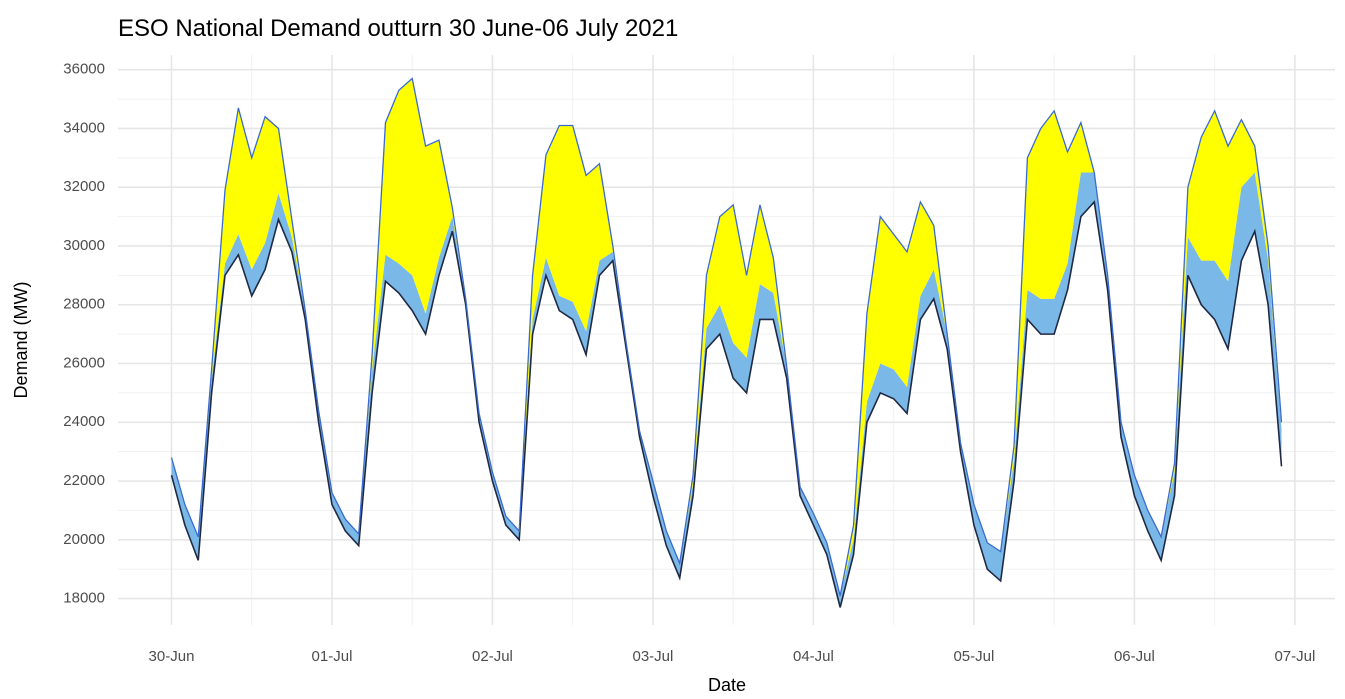 This screenshot has width=1345, height=699. I want to click on y-tick-label: 28000, so click(84, 304).